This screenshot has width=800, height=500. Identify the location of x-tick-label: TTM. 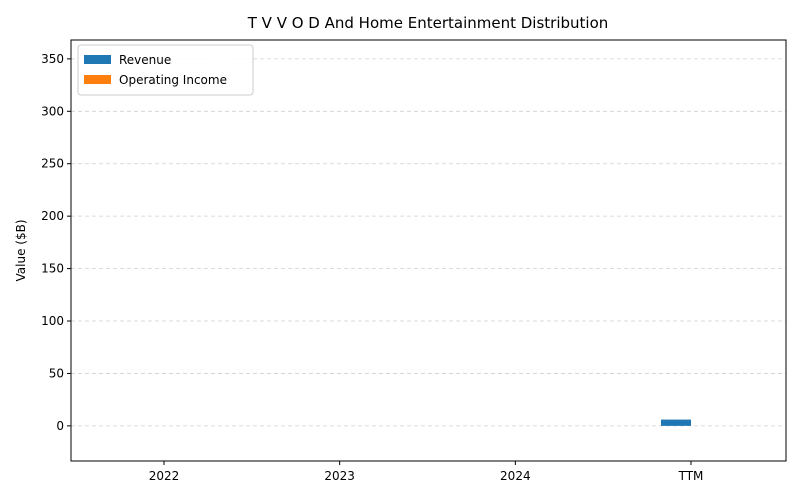
(691, 476).